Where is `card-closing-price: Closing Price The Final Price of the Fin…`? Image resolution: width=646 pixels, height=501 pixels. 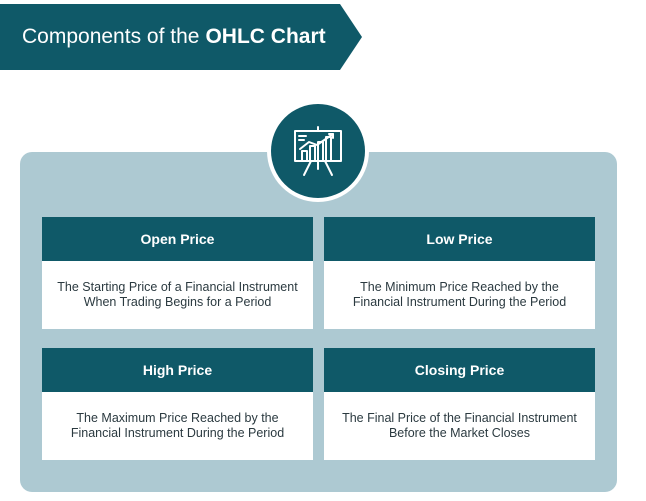 card-closing-price: Closing Price The Final Price of the Fin… is located at coordinates (459, 404).